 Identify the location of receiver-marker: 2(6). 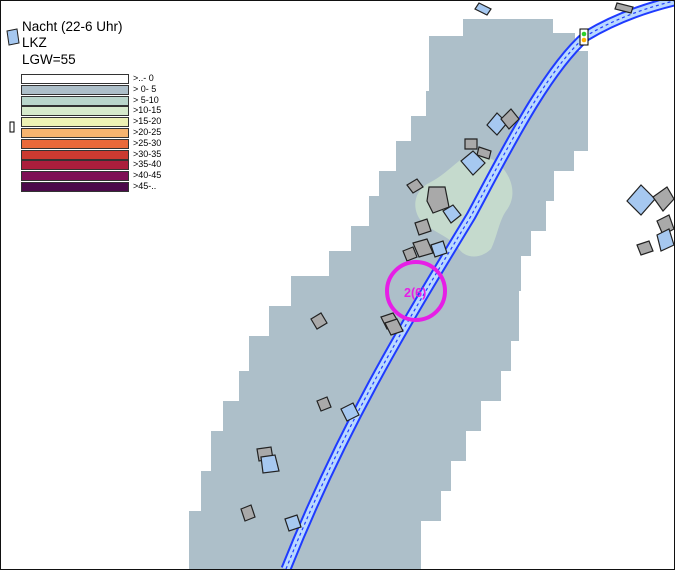
(416, 291).